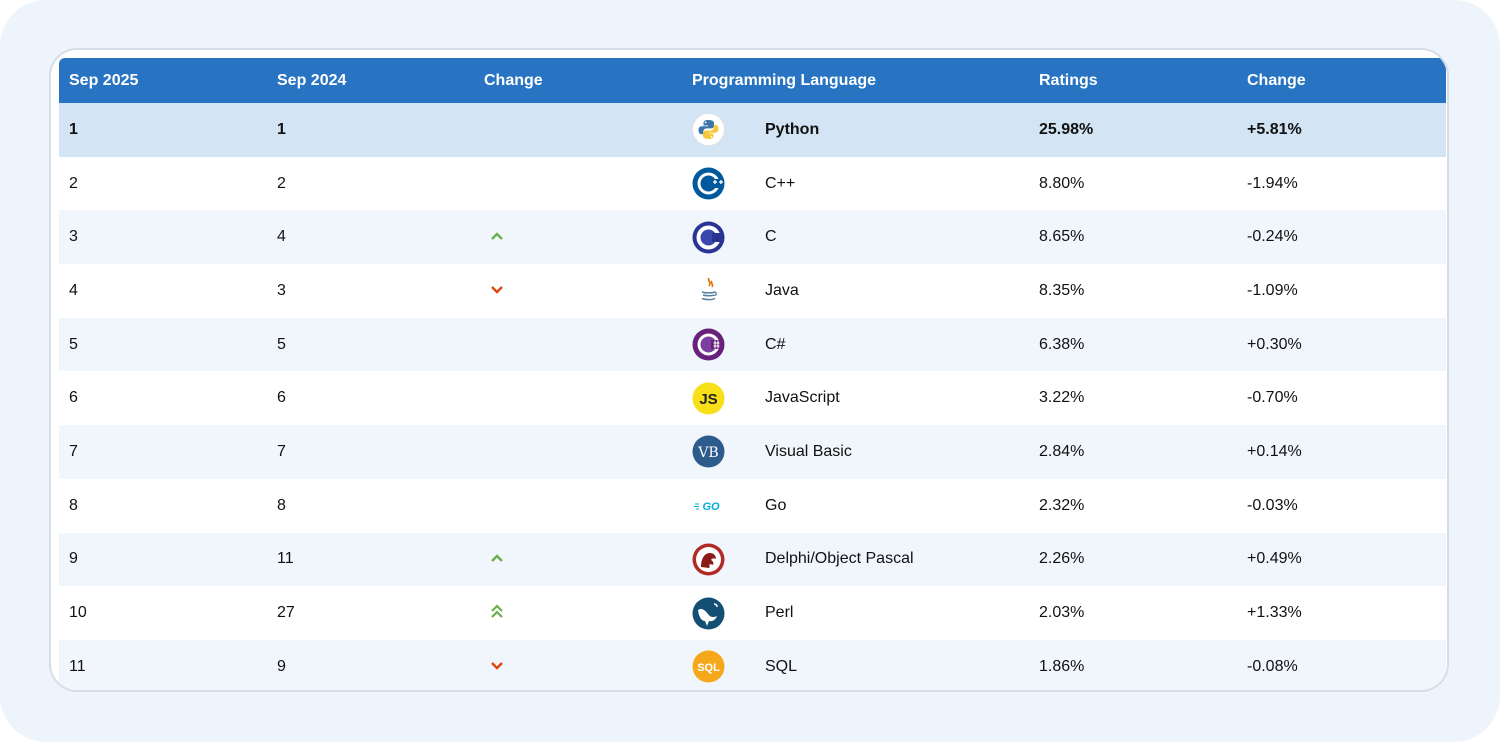 The height and width of the screenshot is (742, 1500). I want to click on language-name: Delphi/Object Pascal, so click(839, 559).